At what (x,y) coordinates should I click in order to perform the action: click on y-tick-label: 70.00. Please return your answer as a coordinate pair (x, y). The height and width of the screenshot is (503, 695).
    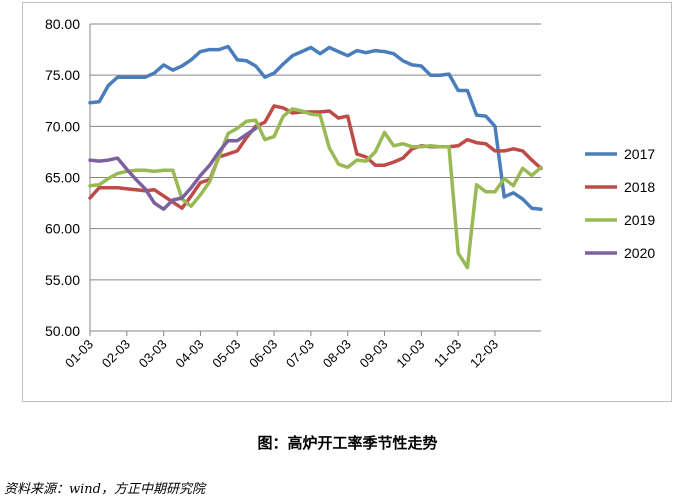
    Looking at the image, I should click on (62, 126).